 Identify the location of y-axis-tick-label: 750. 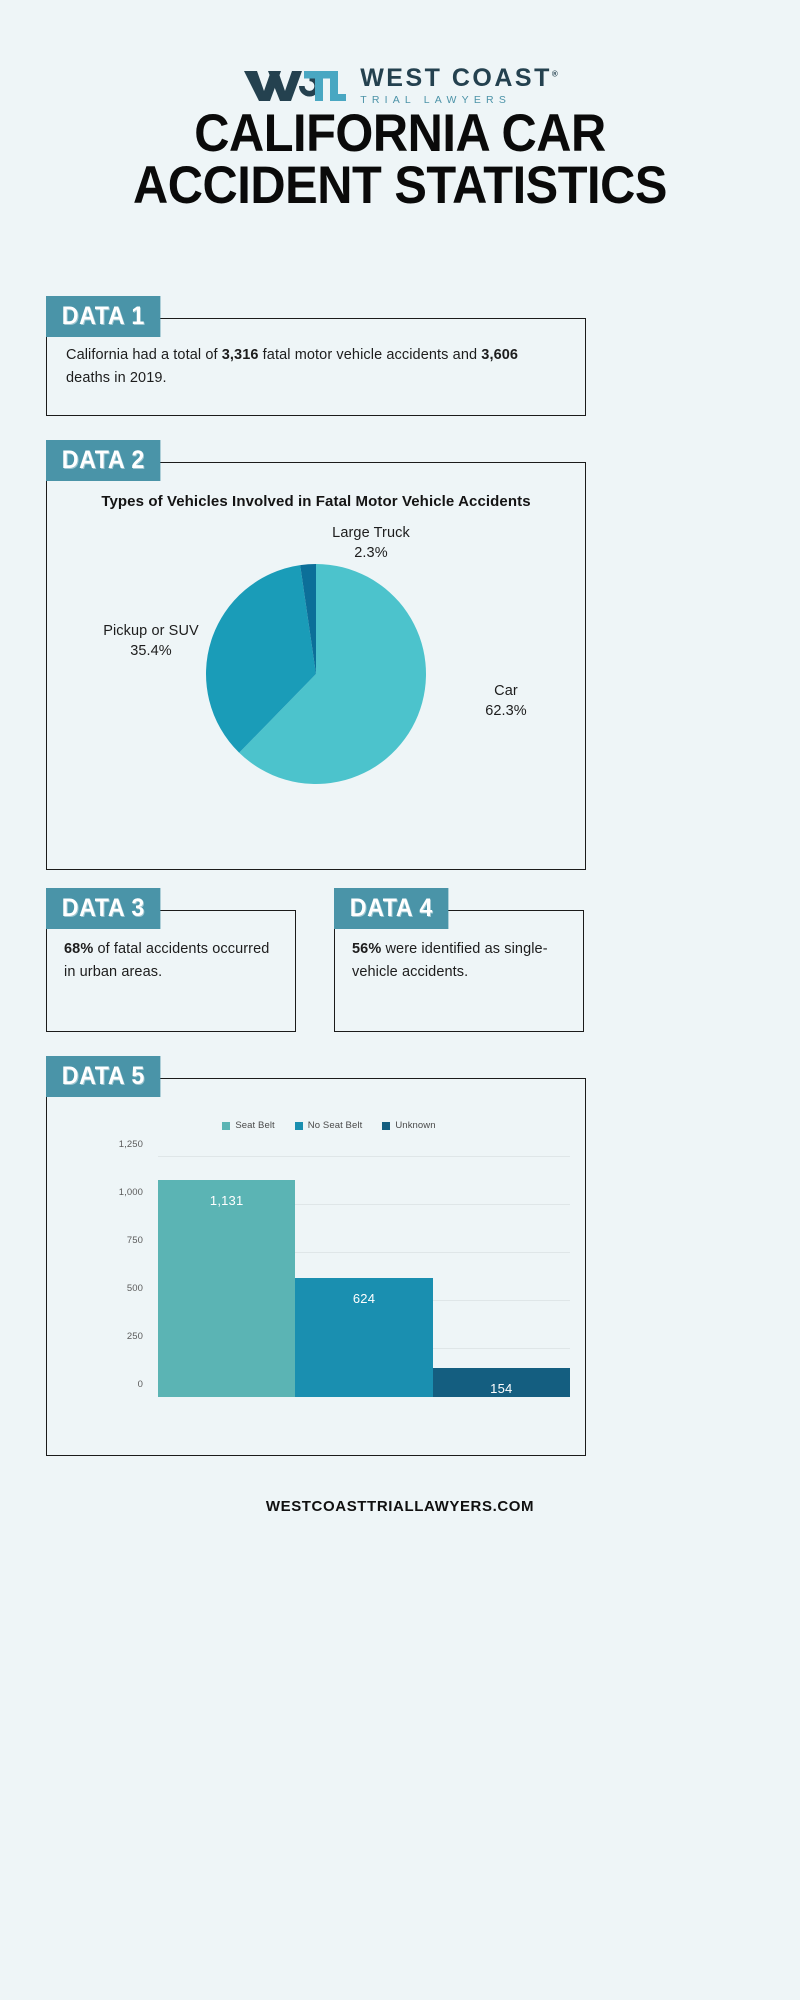
(134, 1240).